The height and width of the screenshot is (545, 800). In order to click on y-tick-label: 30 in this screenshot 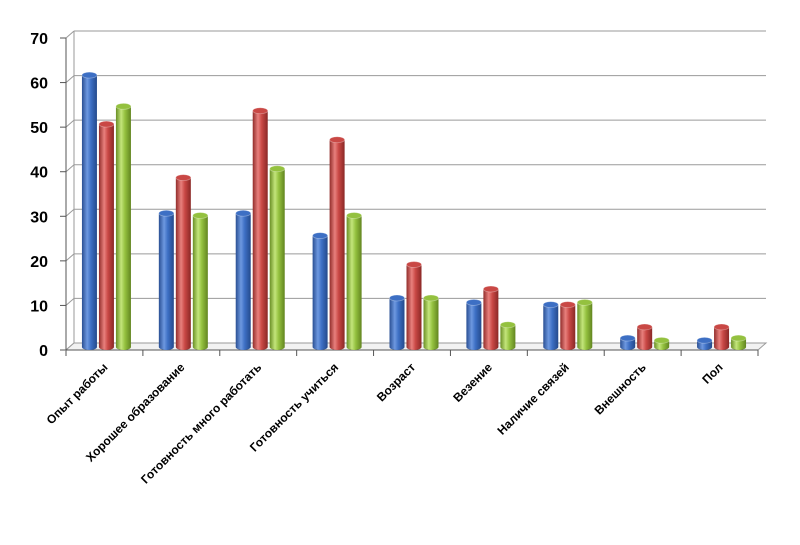, I will do `click(39, 217)`.